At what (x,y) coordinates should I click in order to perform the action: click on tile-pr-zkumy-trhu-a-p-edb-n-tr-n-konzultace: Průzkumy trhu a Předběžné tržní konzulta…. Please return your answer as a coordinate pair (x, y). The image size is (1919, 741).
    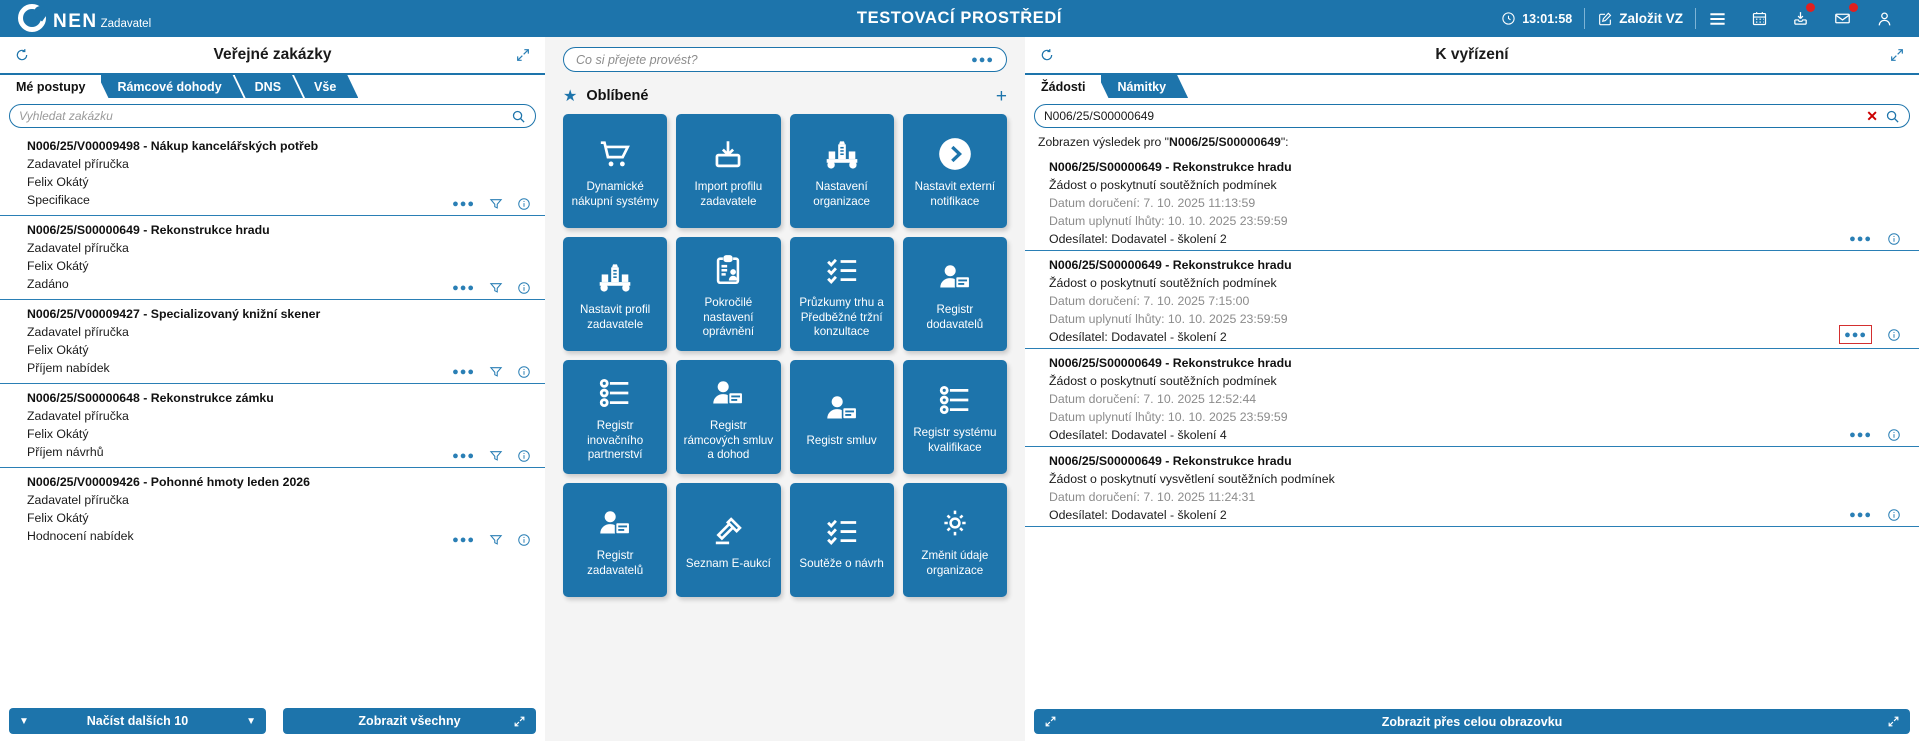
    Looking at the image, I should click on (841, 294).